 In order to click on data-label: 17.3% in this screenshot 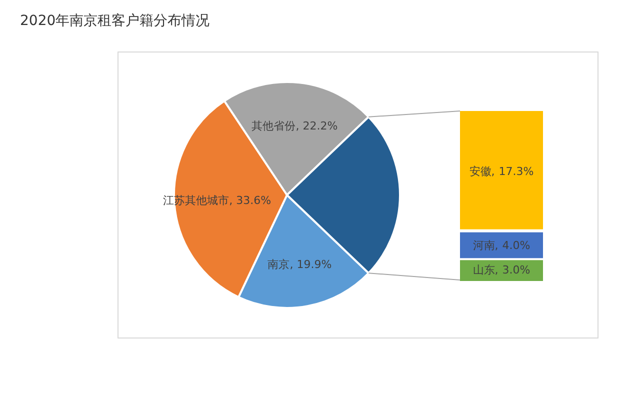, I will do `click(516, 171)`.